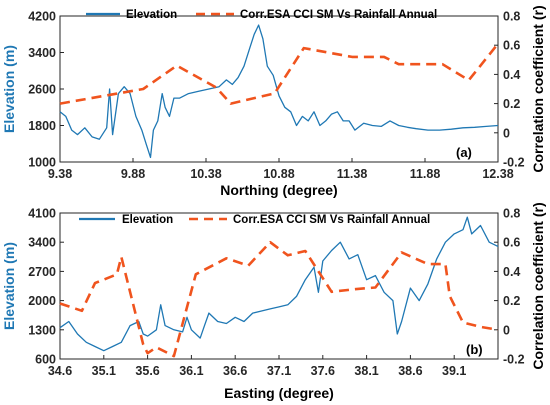 This screenshot has height=405, width=550. I want to click on y-axis-label-right-b: Correlation coefficient (r), so click(538, 285).